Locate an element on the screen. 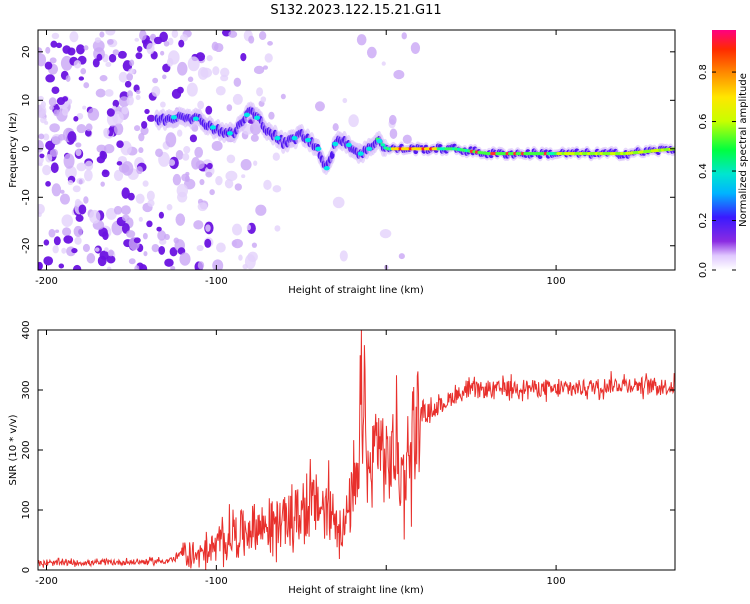  y-tick-label-top: -10 is located at coordinates (26, 197).